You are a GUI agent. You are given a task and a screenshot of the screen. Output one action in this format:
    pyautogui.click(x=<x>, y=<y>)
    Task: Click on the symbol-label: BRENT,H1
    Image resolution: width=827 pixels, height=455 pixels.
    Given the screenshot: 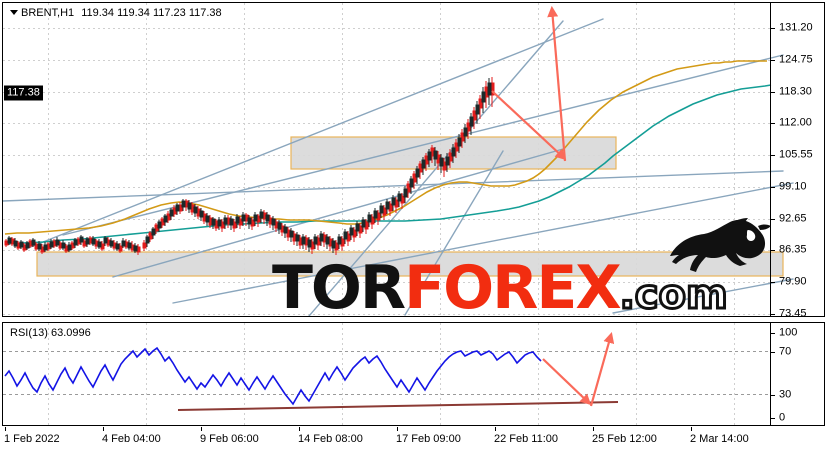 What is the action you would take?
    pyautogui.click(x=48, y=13)
    